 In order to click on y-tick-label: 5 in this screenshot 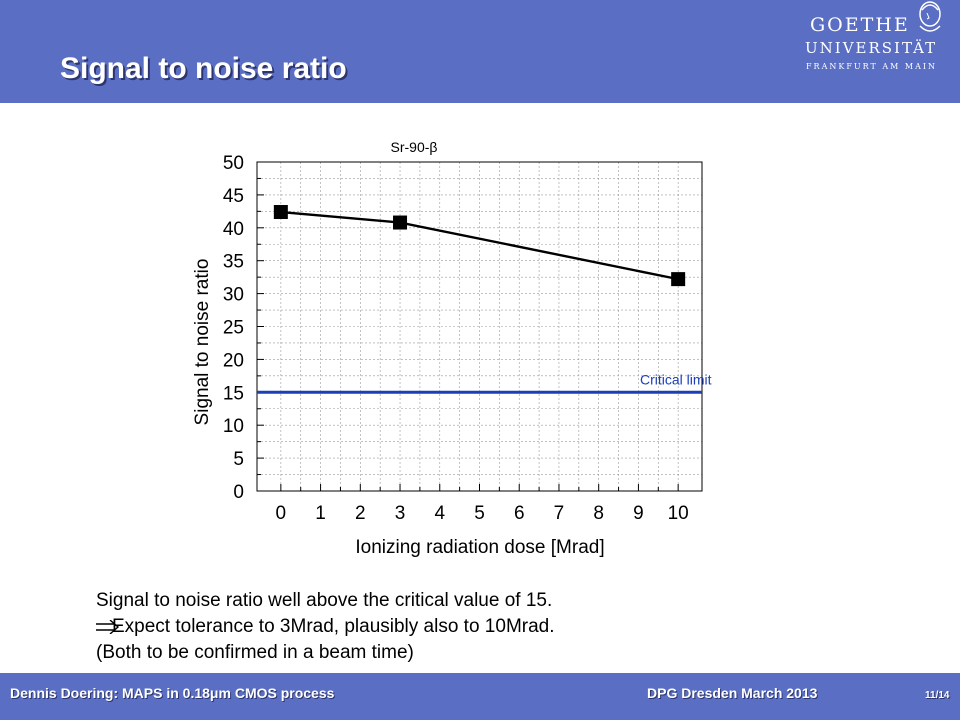, I will do `click(238, 459)`.